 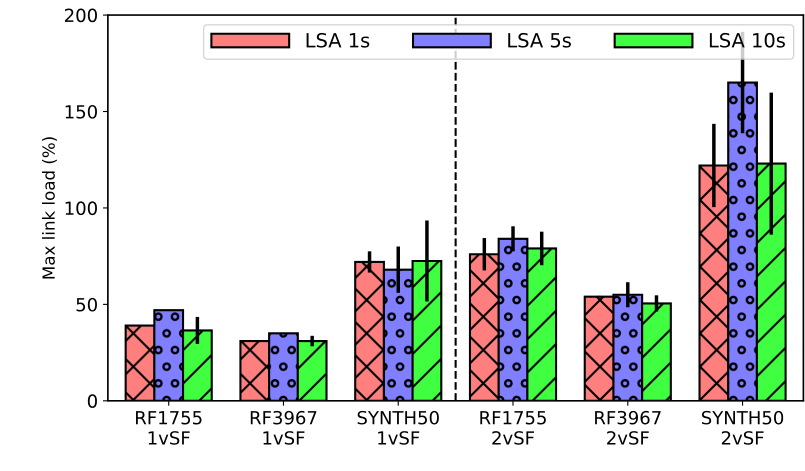 What do you see at coordinates (49, 207) in the screenshot?
I see `y-axis-title: Max link load (%)` at bounding box center [49, 207].